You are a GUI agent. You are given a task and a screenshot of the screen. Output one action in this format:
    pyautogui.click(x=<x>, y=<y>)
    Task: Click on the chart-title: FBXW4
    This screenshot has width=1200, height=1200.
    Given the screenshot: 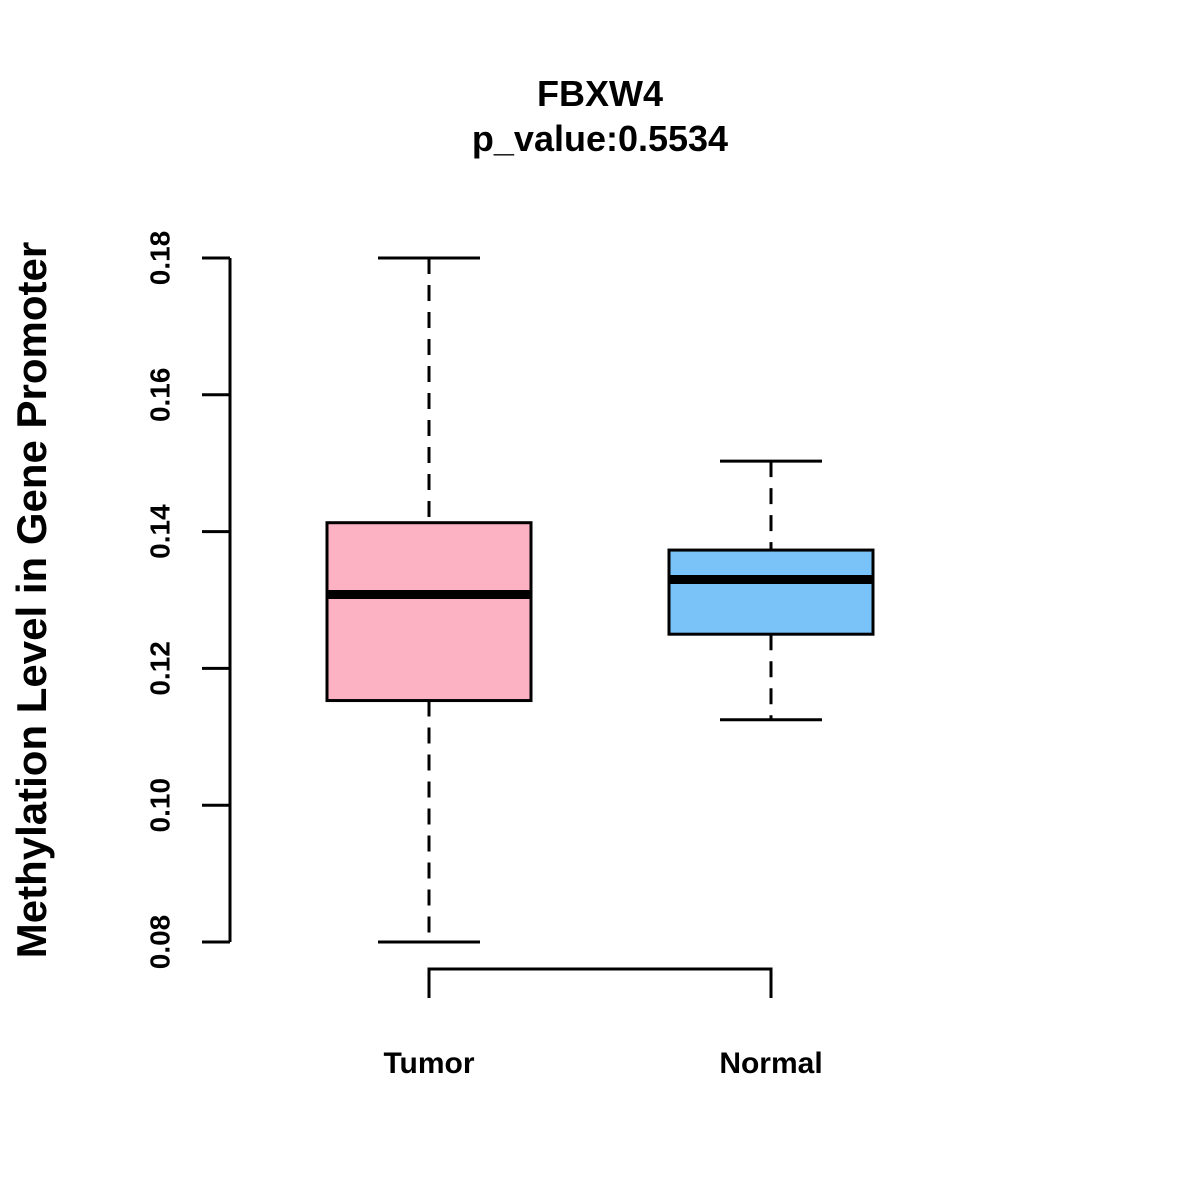 What is the action you would take?
    pyautogui.click(x=600, y=93)
    